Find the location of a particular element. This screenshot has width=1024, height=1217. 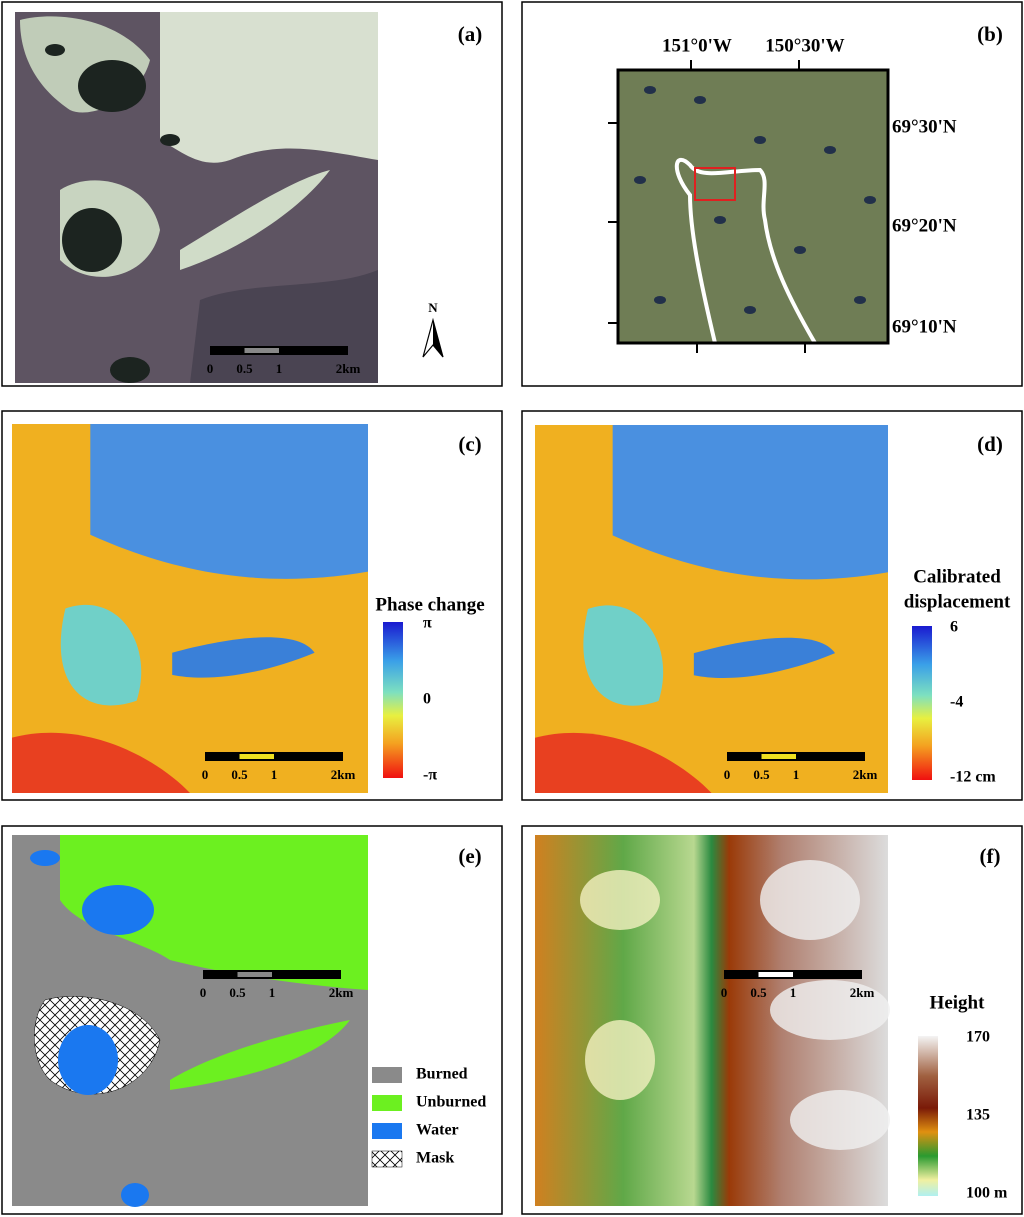

colorbar-title: Phase change is located at coordinates (429, 604).